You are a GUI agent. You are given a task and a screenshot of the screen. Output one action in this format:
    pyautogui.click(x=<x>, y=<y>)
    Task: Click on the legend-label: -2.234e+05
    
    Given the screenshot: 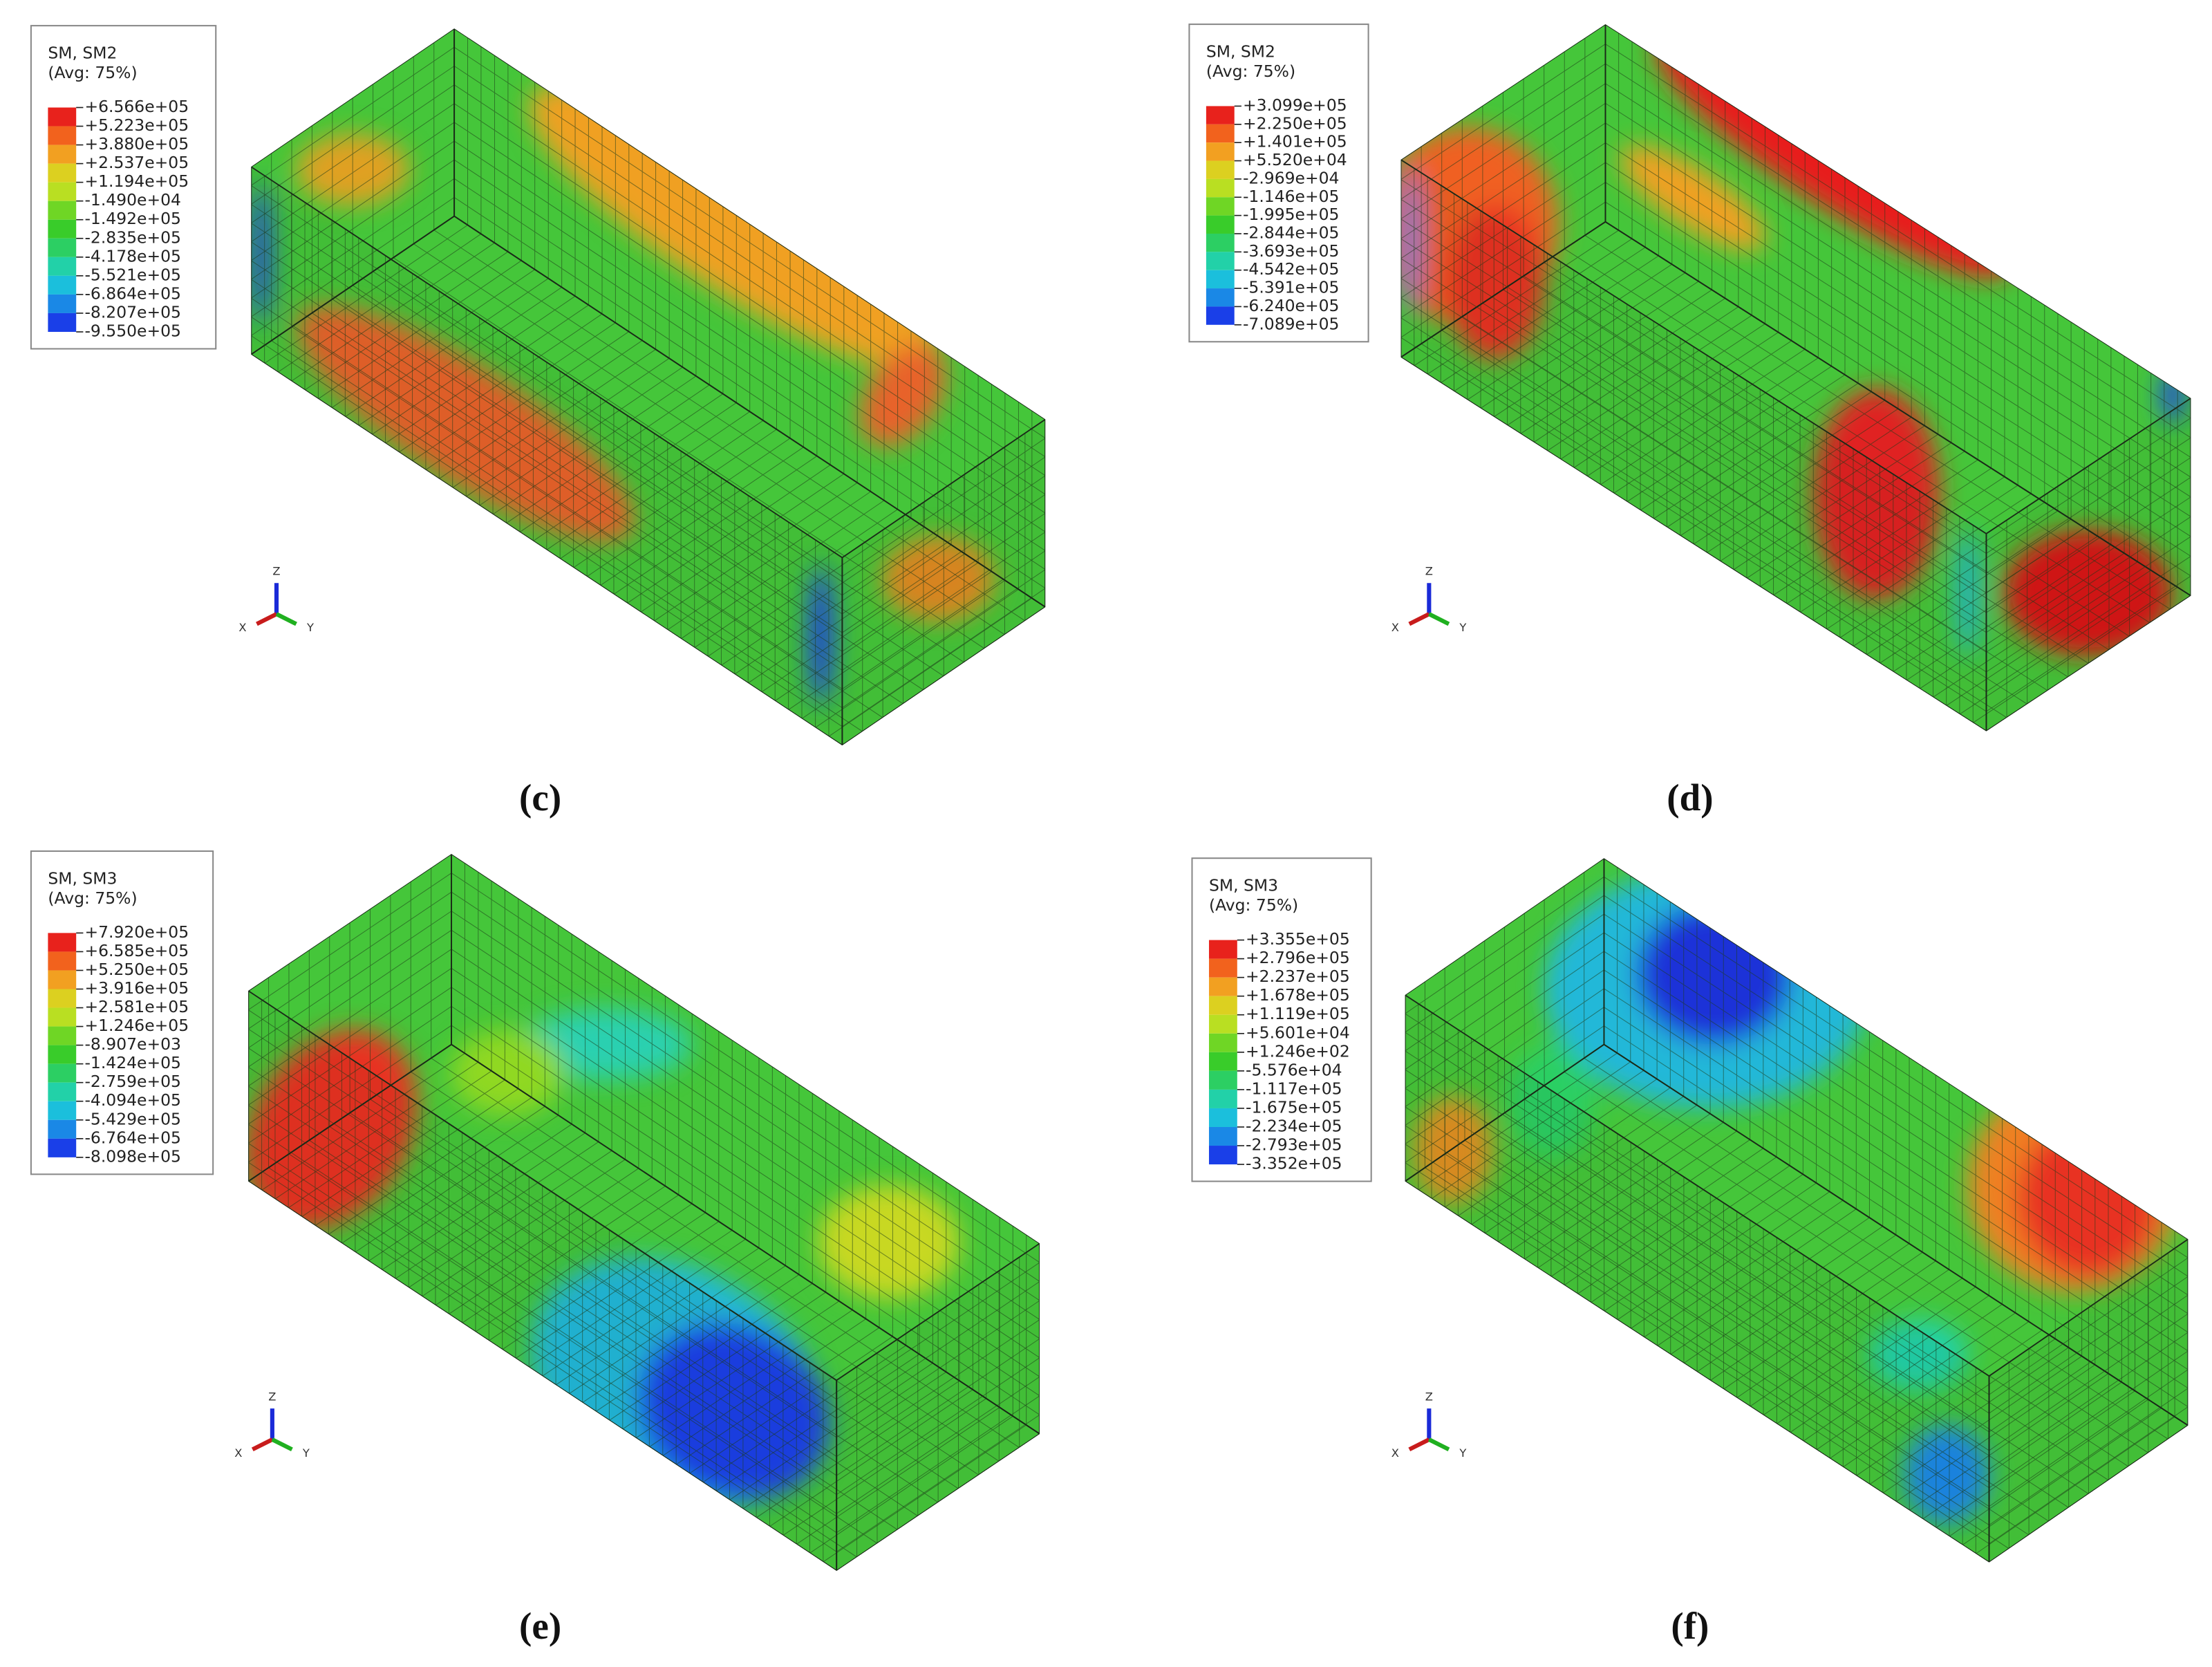 What is the action you would take?
    pyautogui.click(x=1294, y=1125)
    